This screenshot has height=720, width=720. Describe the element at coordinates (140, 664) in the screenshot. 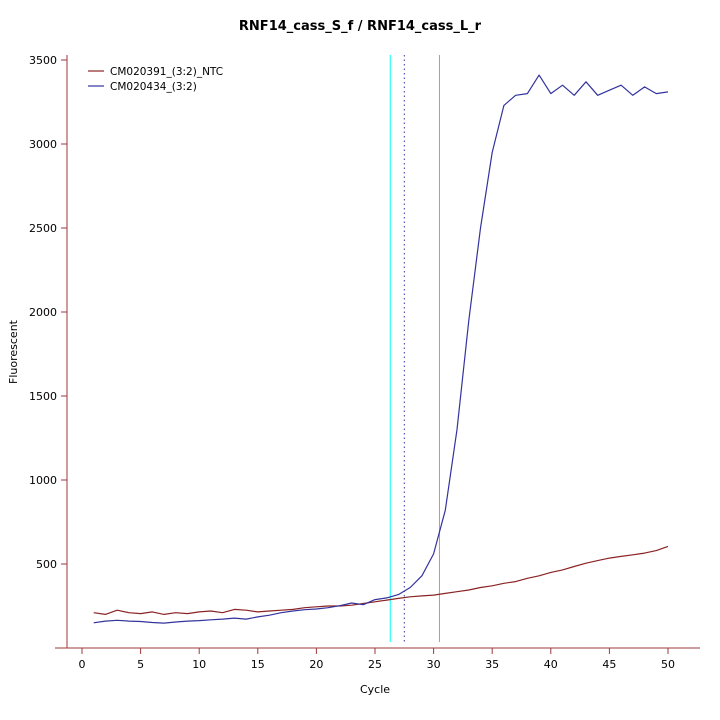

I see `x-tick-label: 5` at that location.